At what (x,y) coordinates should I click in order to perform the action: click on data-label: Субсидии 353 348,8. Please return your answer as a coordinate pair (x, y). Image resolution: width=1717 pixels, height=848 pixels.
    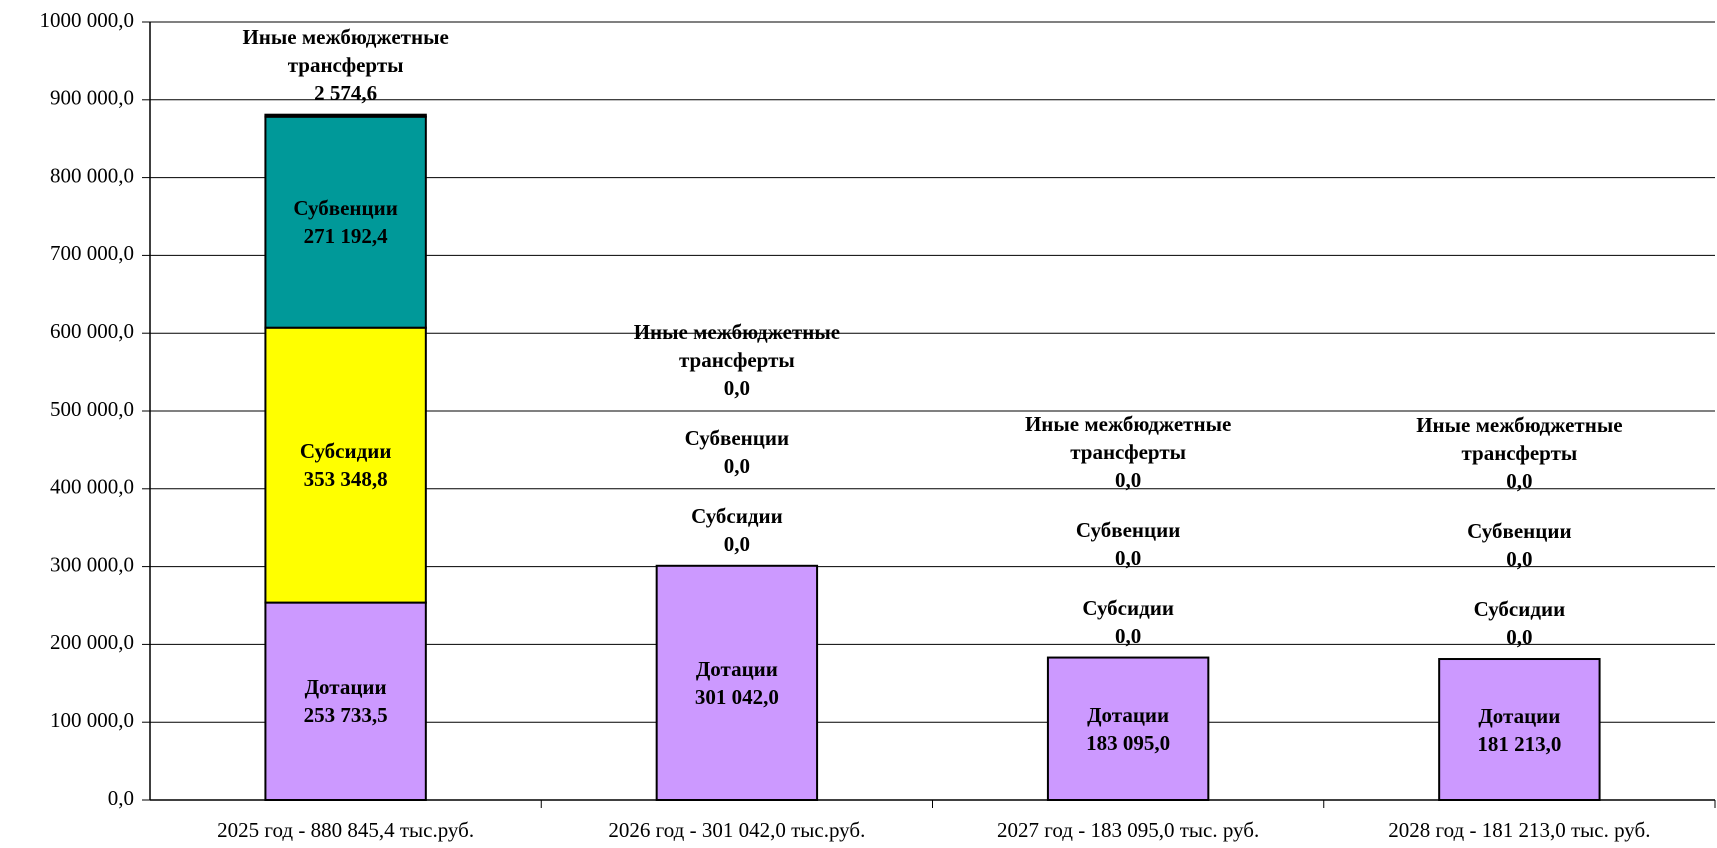
    Looking at the image, I should click on (346, 465).